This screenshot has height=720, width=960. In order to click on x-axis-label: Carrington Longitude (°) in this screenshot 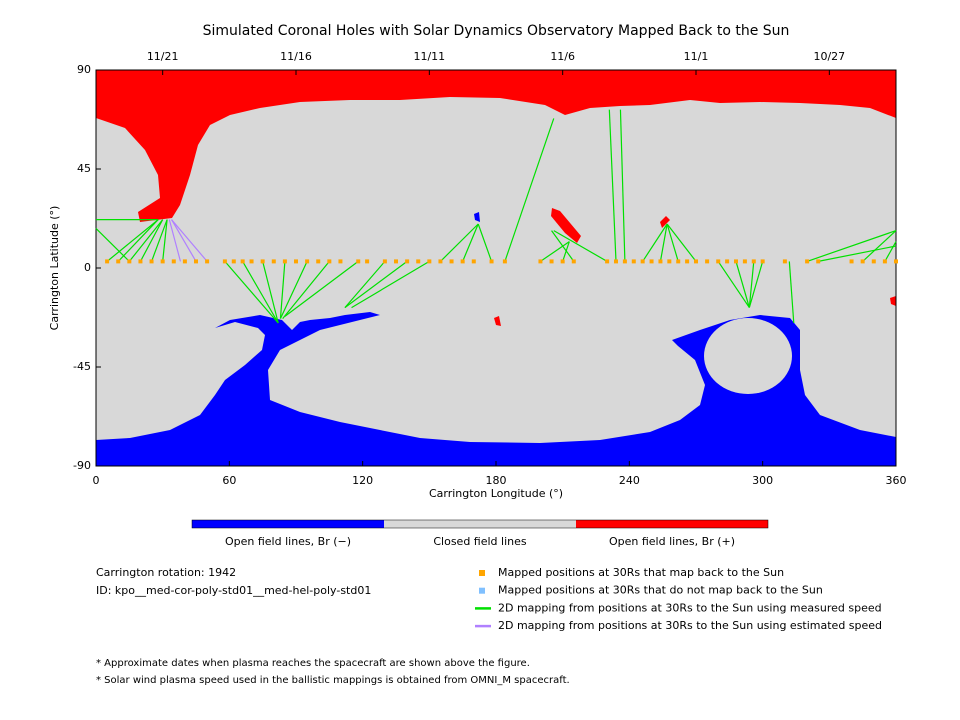, I will do `click(496, 493)`.